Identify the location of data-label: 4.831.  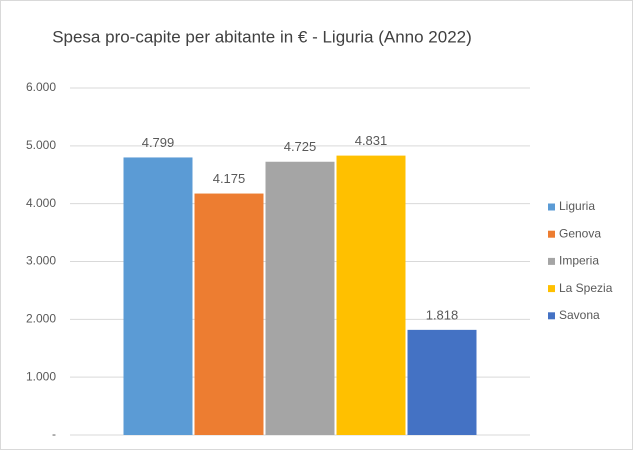
(371, 140).